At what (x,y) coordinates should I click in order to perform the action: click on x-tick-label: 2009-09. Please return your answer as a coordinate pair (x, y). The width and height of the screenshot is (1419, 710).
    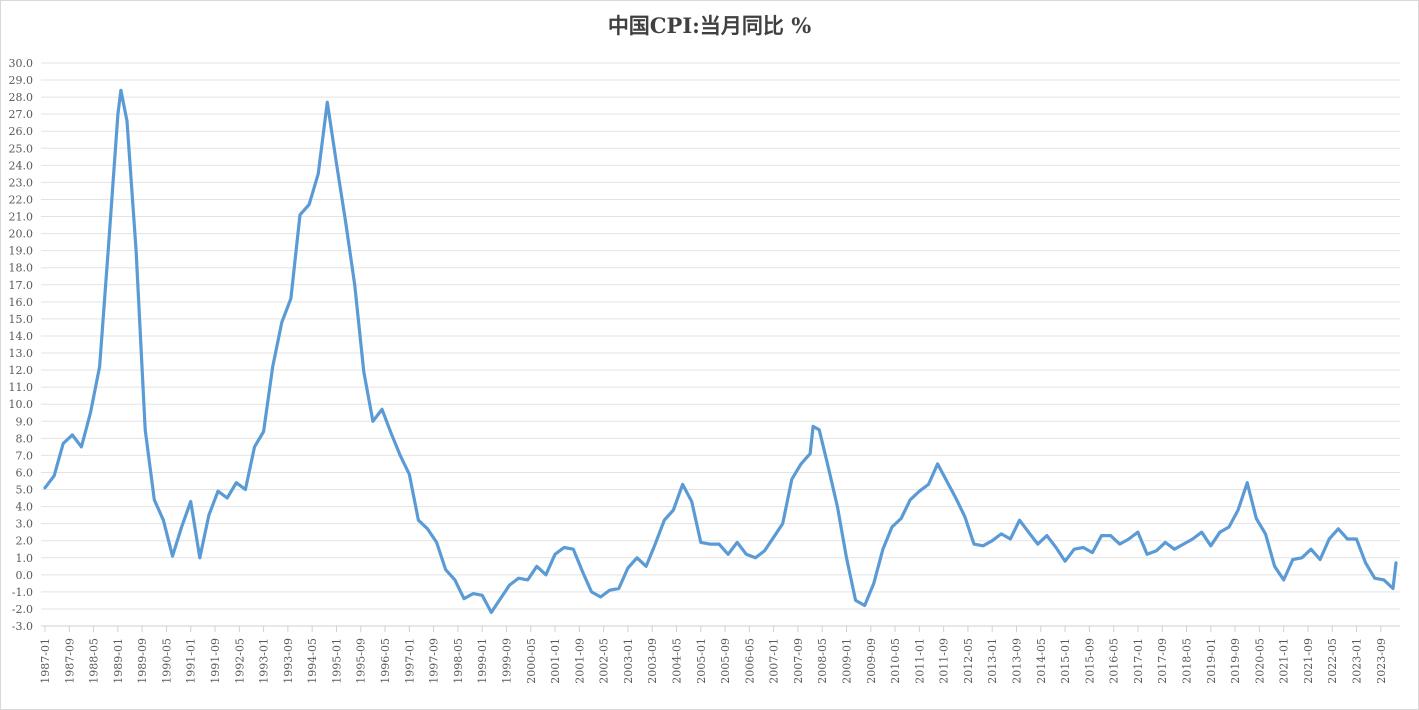
    Looking at the image, I should click on (871, 661).